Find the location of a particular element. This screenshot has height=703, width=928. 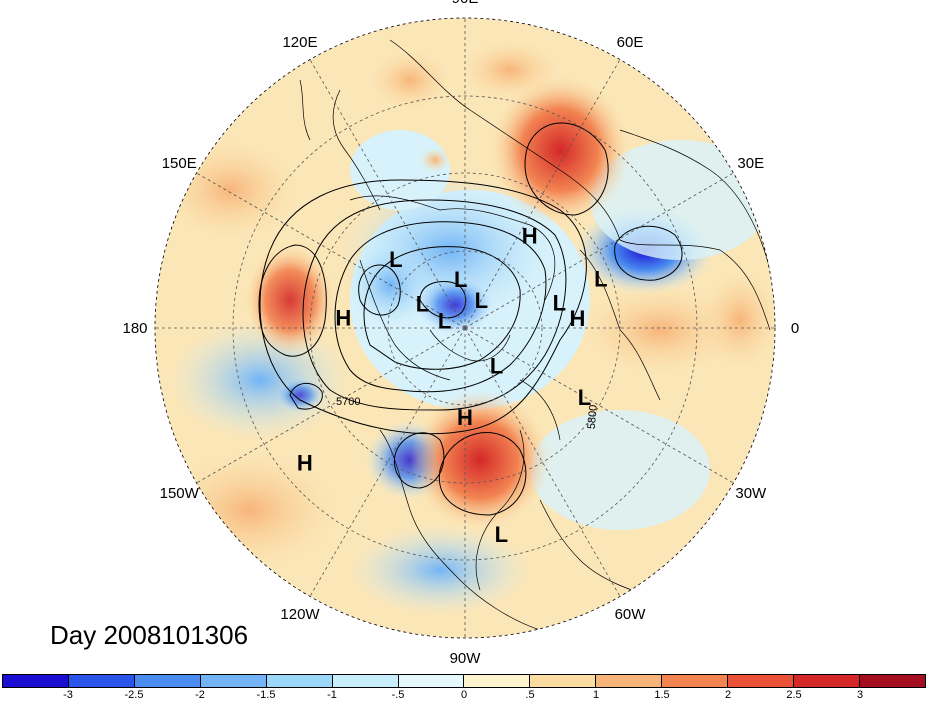

colorbar is located at coordinates (464, 681).